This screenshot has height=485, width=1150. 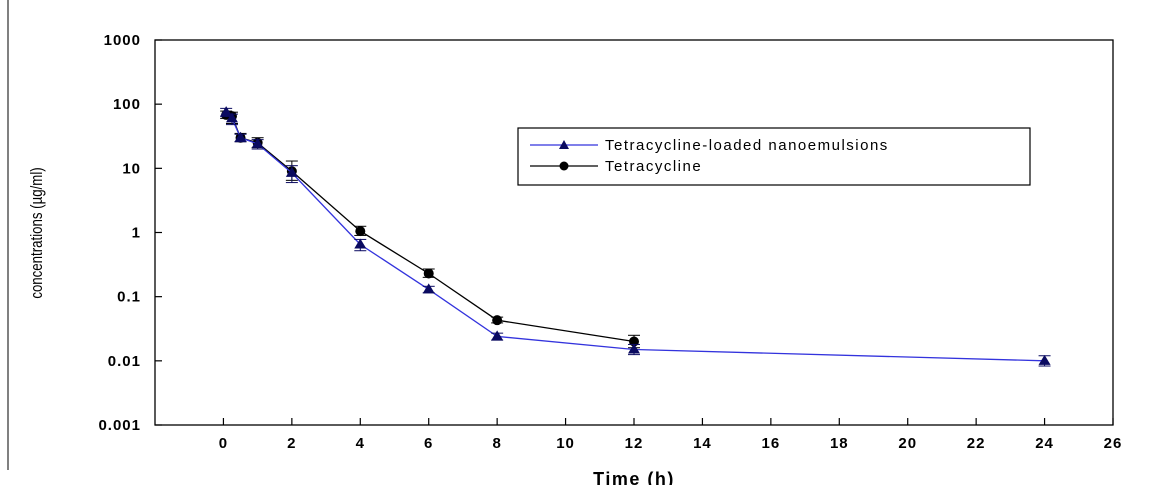 I want to click on x-tick-label: 6, so click(x=428, y=443).